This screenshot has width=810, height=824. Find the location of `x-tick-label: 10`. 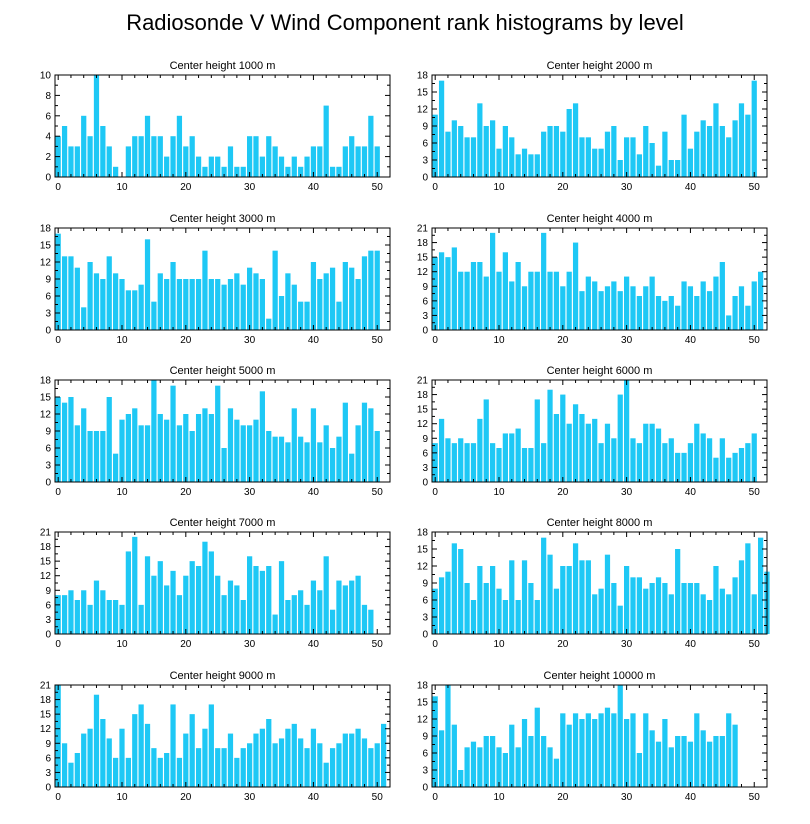

x-tick-label: 10 is located at coordinates (122, 797).